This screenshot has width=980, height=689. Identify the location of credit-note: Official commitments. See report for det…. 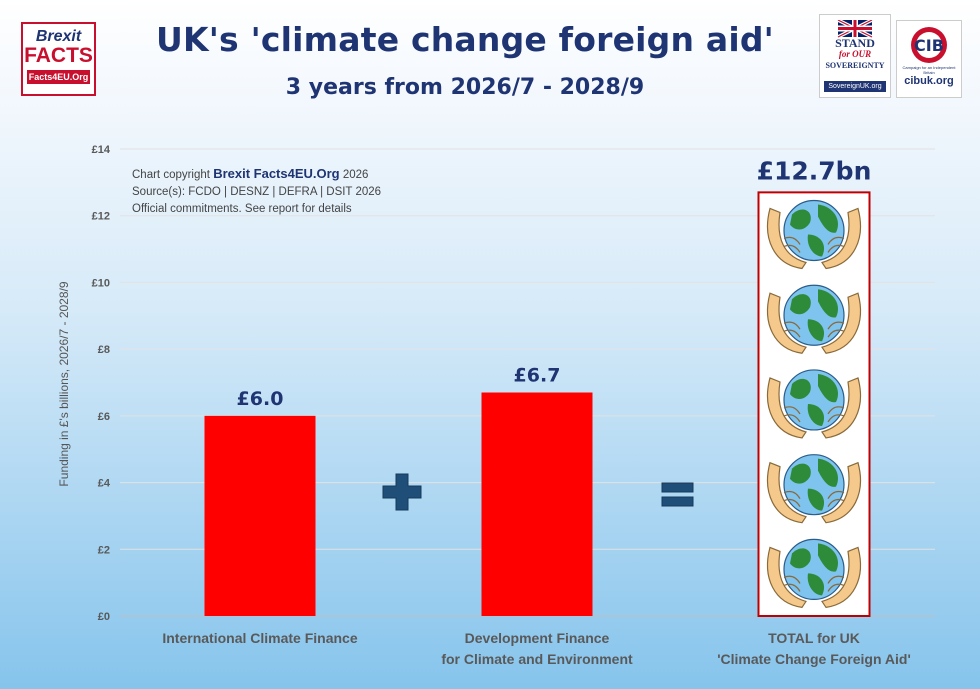
(242, 209).